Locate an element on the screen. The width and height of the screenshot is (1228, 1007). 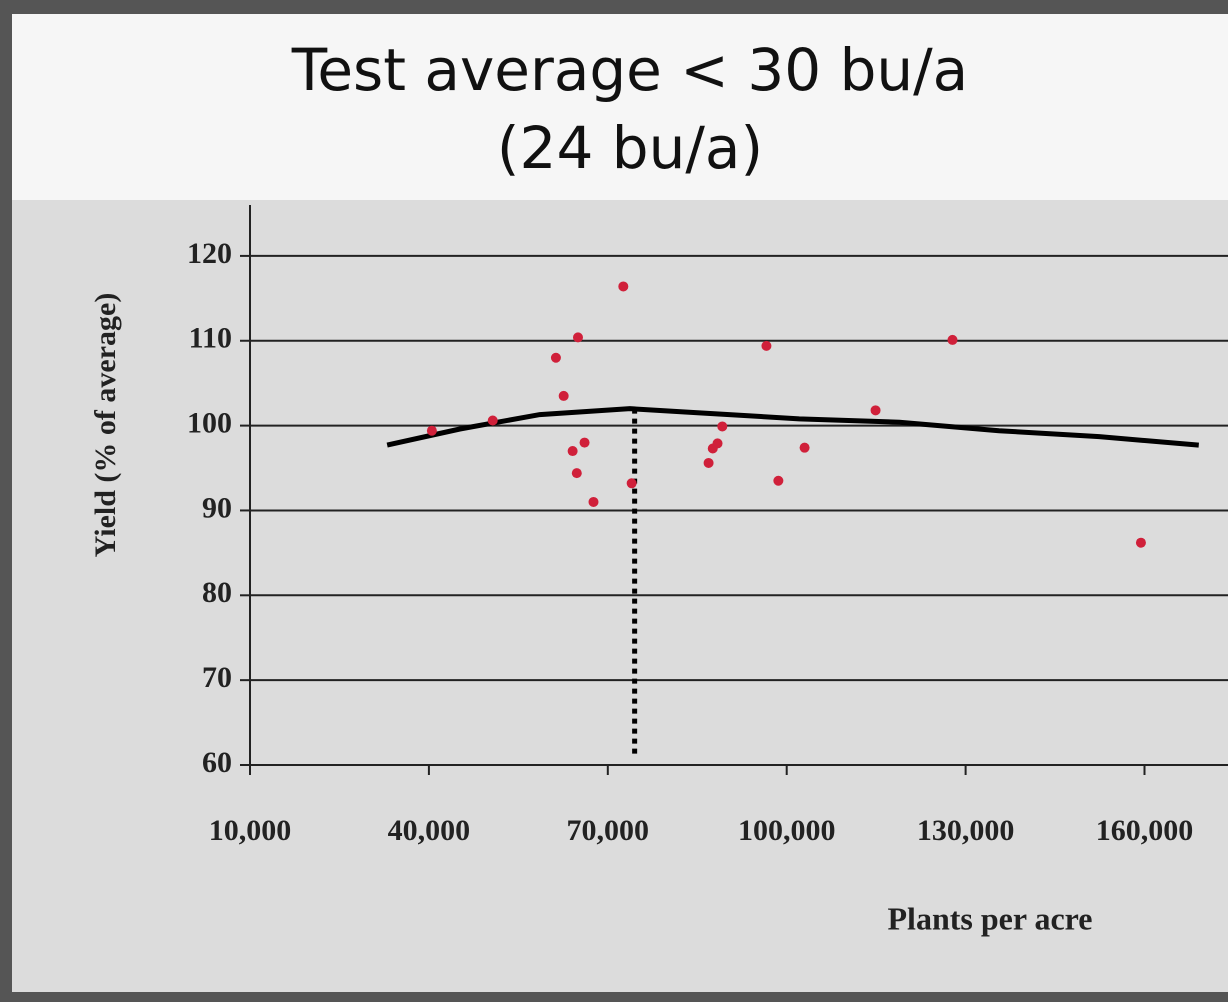
y-tick-label: 80 is located at coordinates (217, 592).